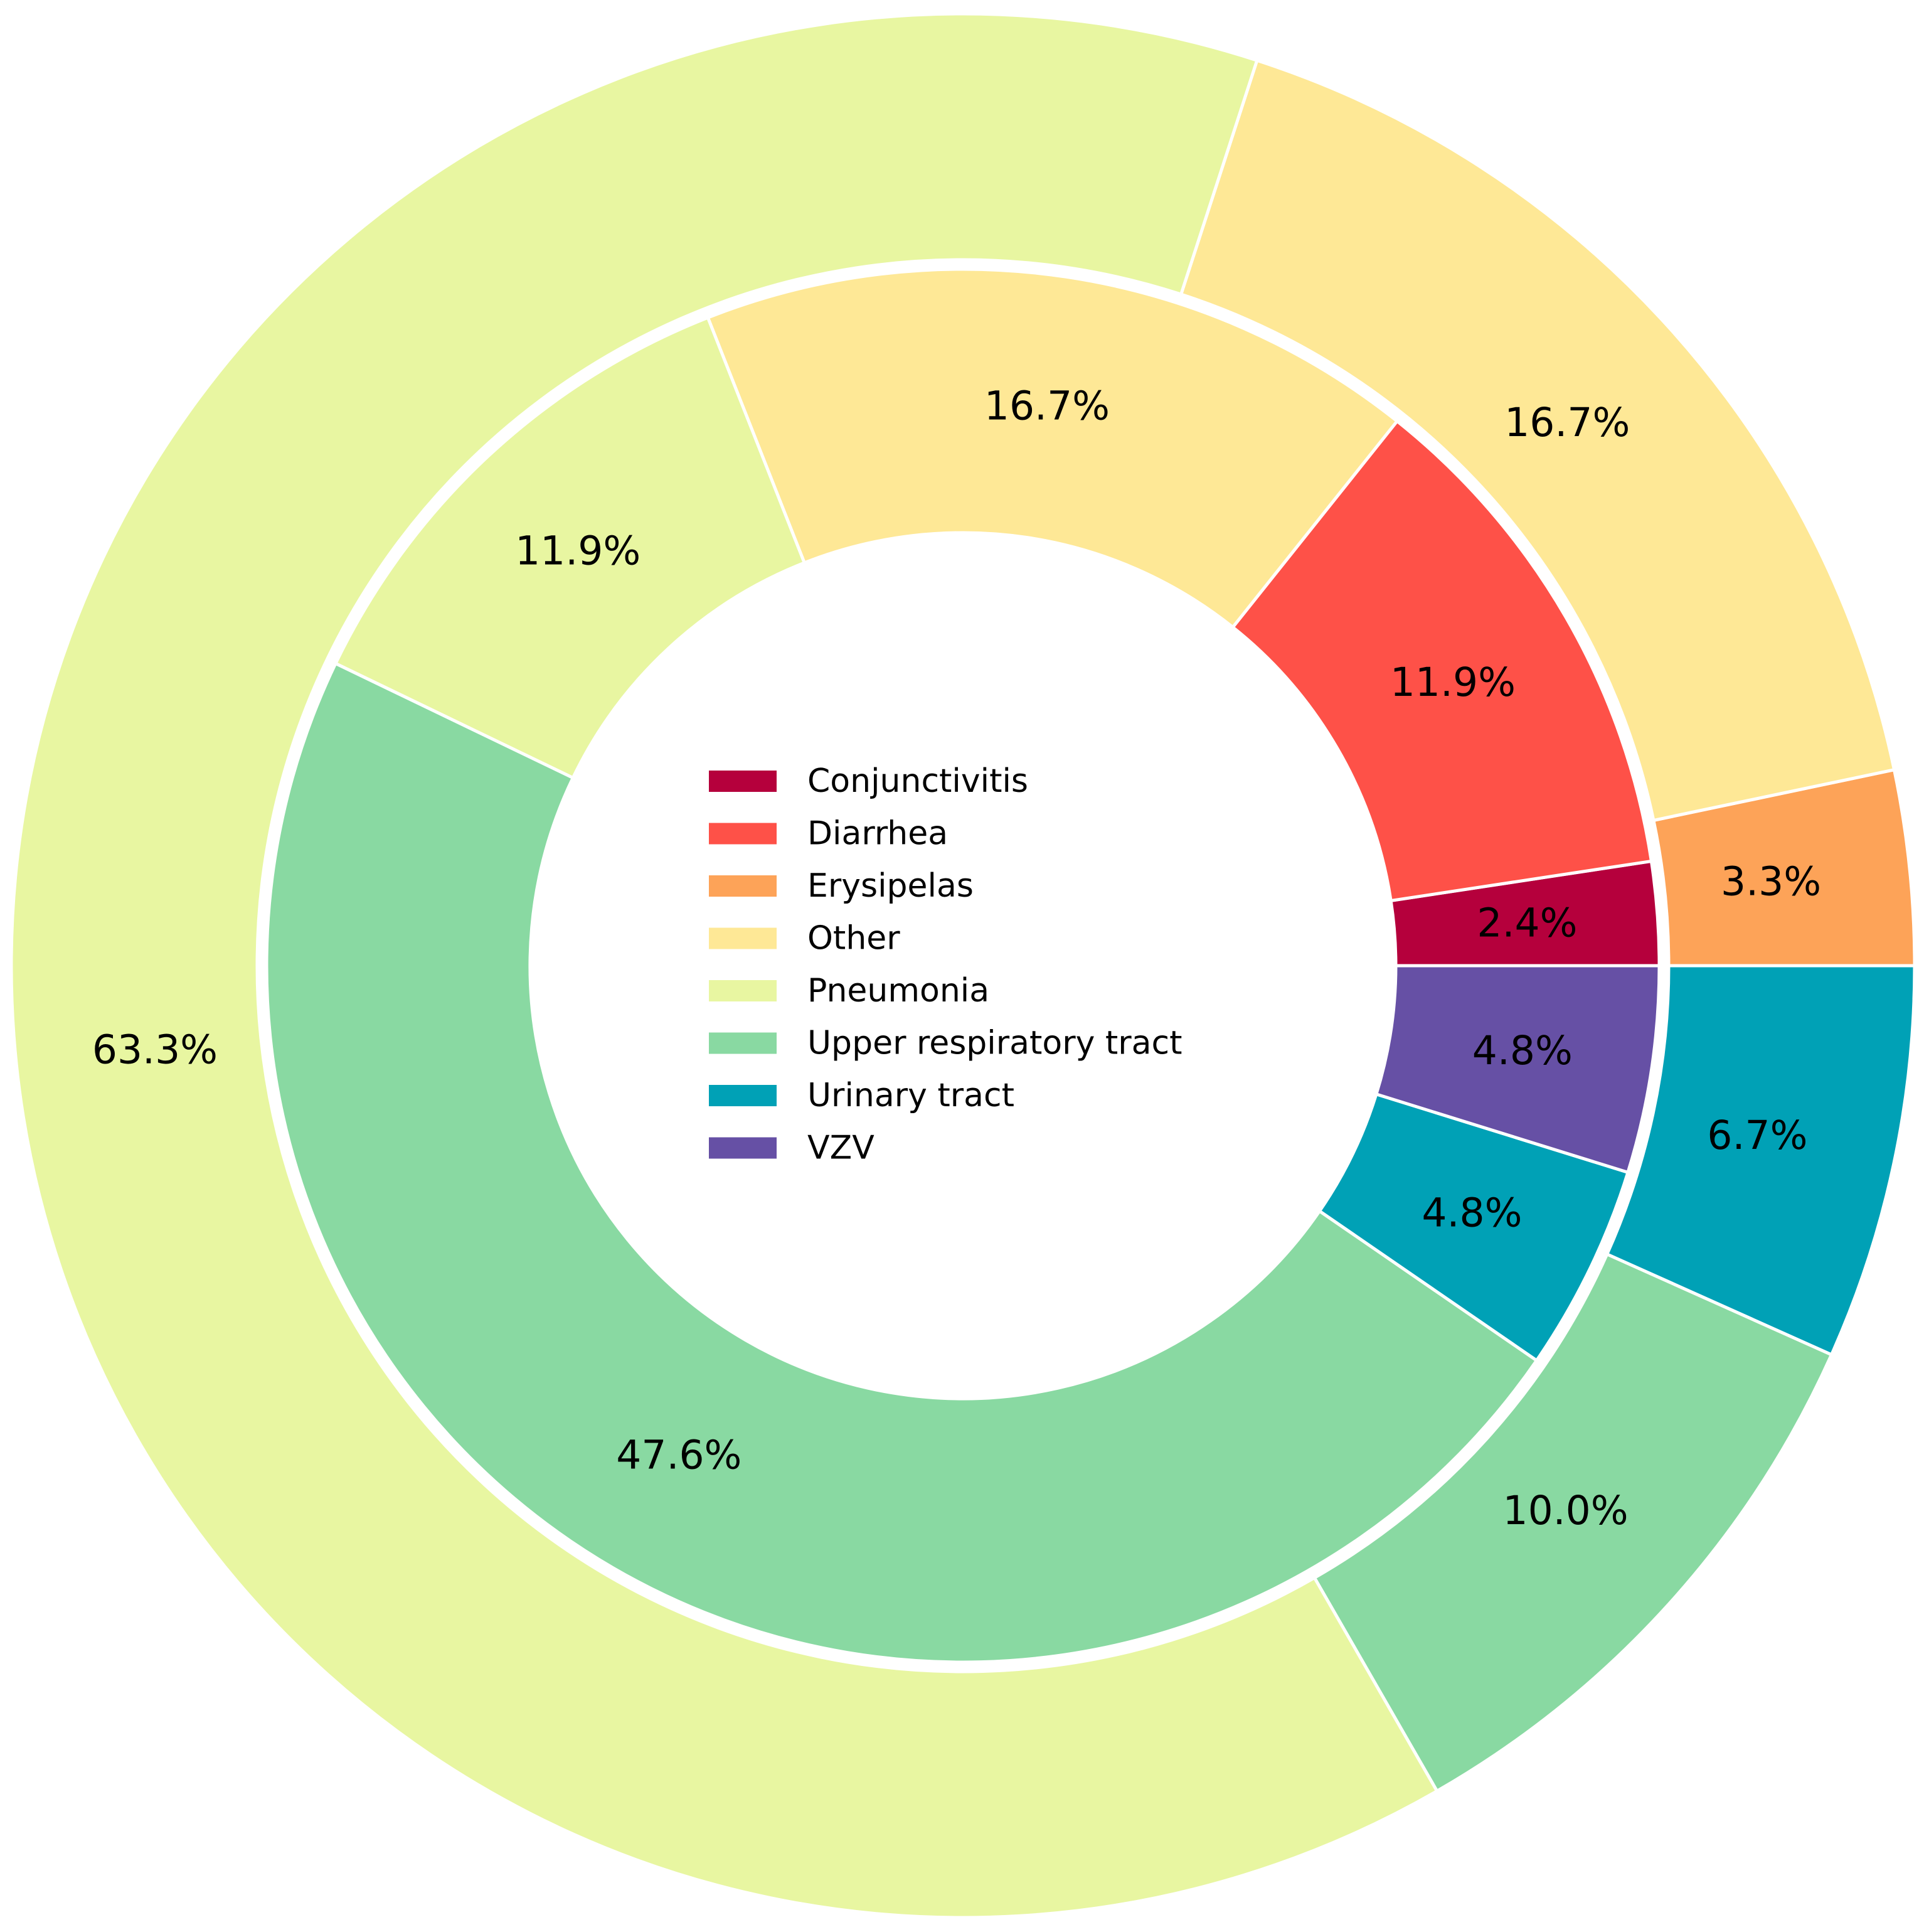 This screenshot has width=1924, height=1932. I want to click on outer-label-other: 16.7%, so click(1567, 423).